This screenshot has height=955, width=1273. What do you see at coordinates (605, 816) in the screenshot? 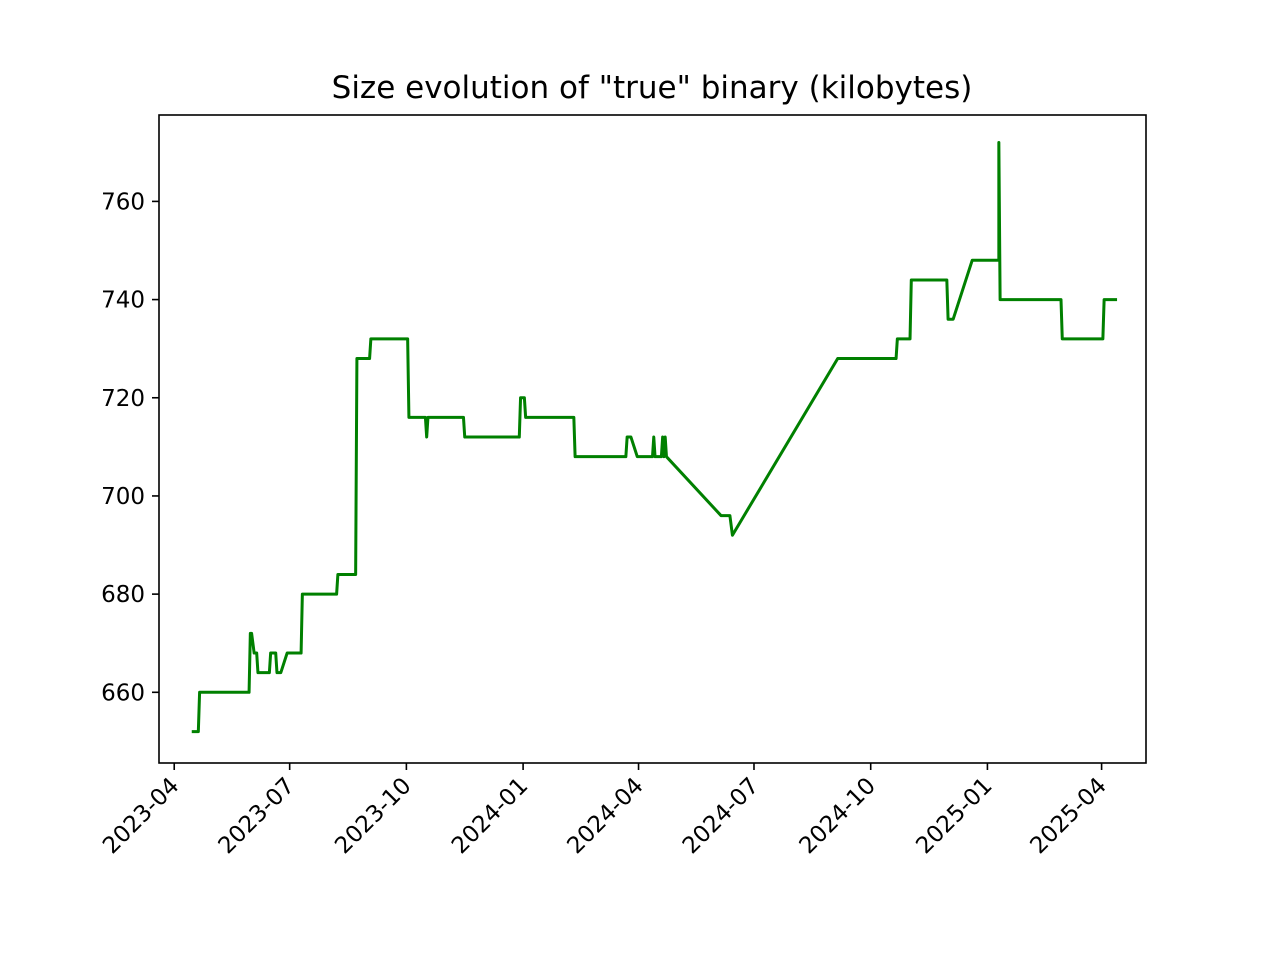
I see `x-tick-label: 2024-04` at bounding box center [605, 816].